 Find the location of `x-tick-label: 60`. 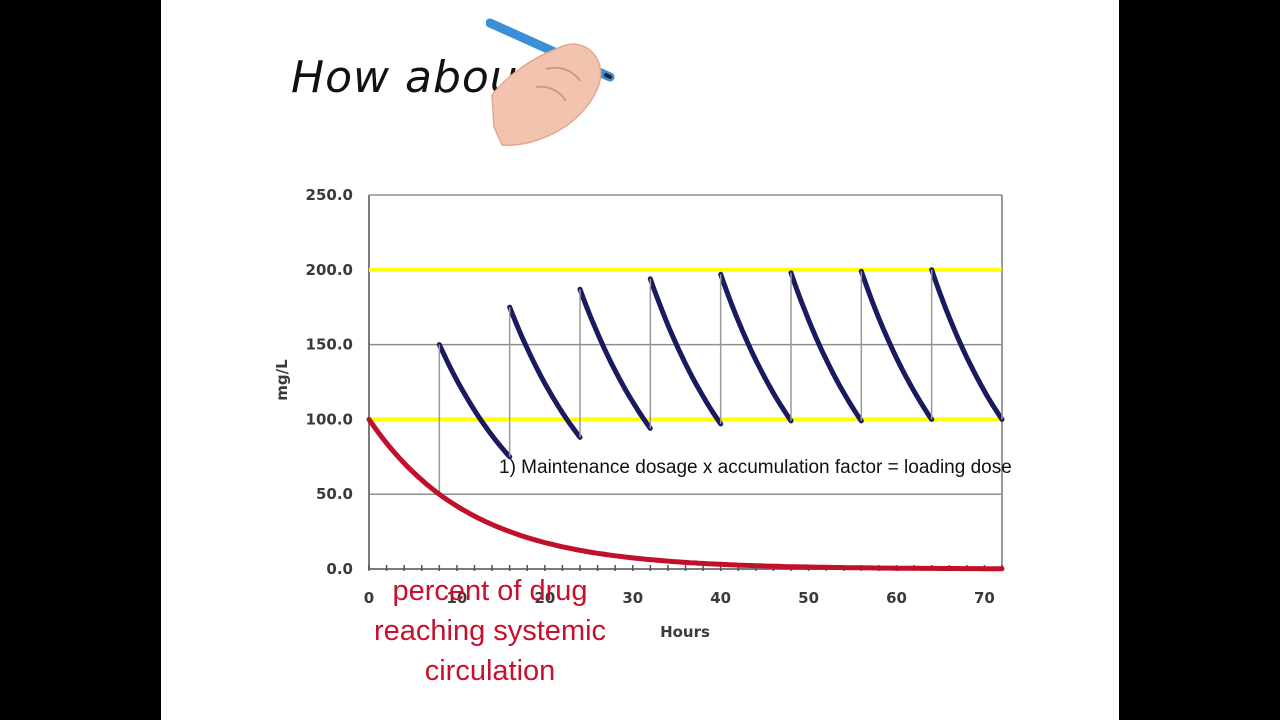

x-tick-label: 60 is located at coordinates (896, 598).